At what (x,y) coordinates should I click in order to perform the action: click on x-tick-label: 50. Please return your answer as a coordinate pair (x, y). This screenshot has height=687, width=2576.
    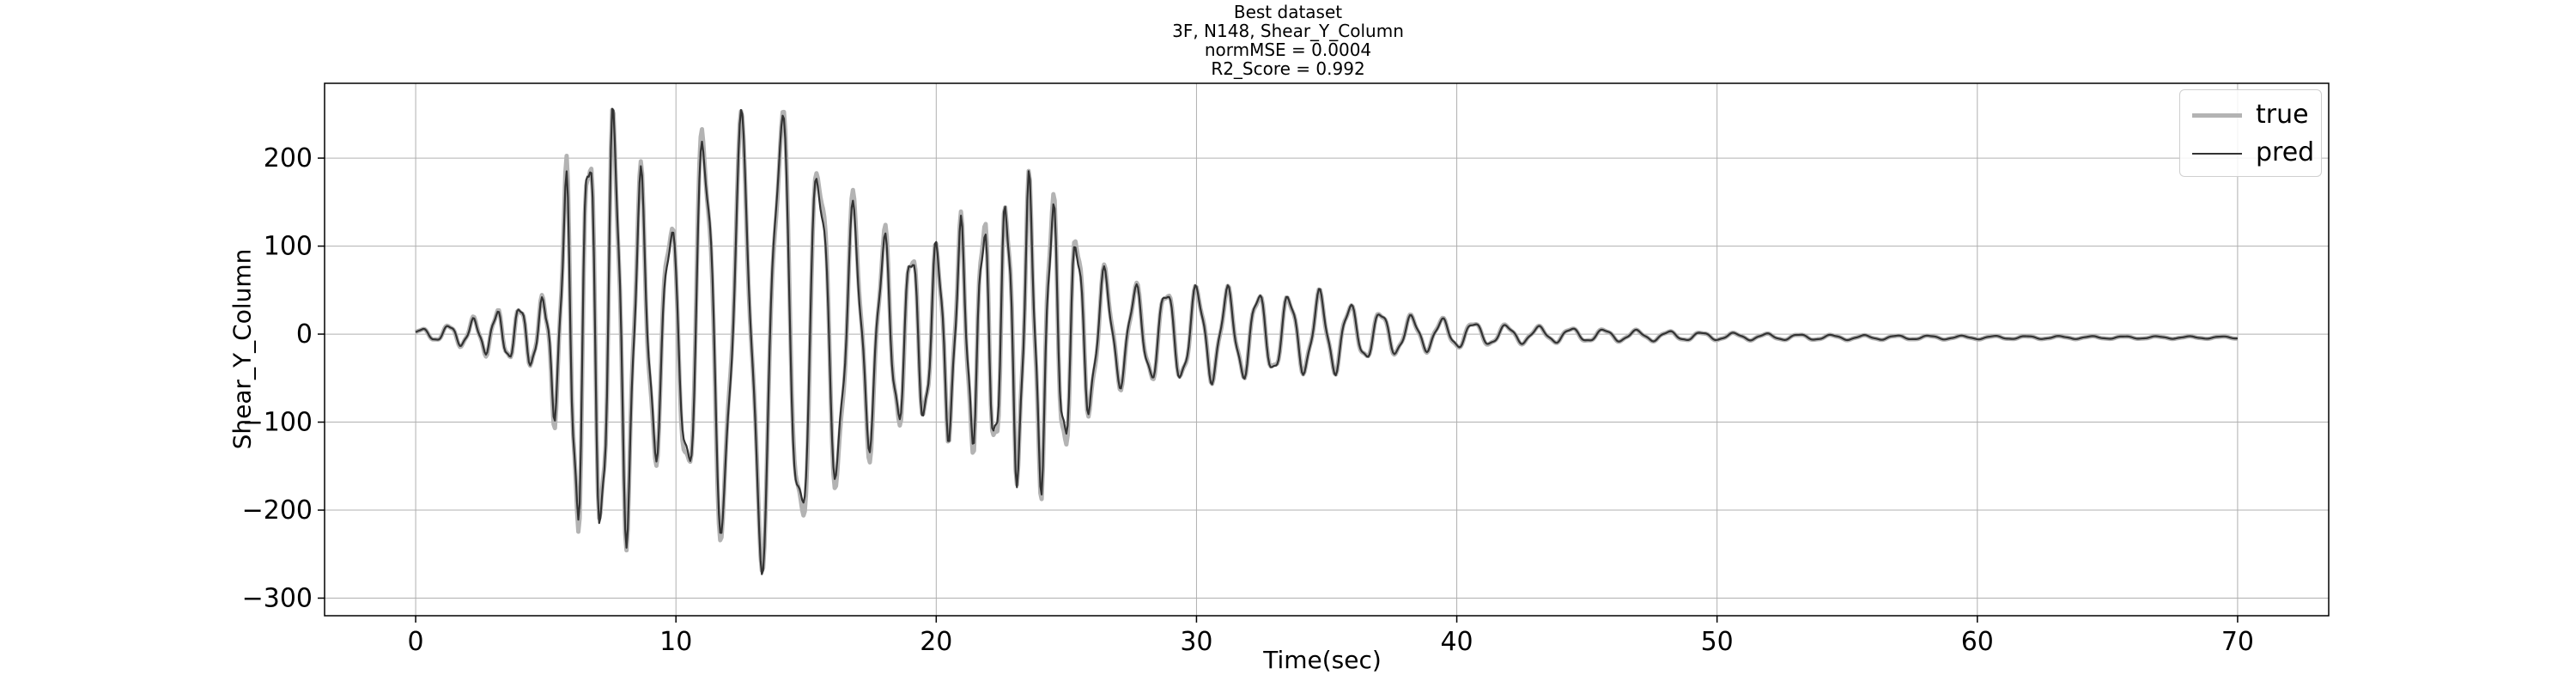
    Looking at the image, I should click on (1718, 642).